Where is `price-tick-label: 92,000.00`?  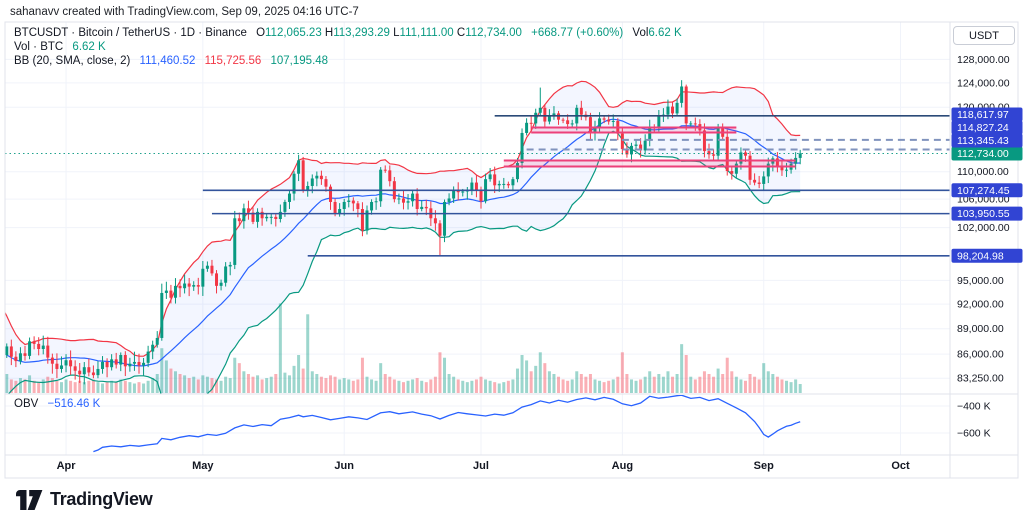 price-tick-label: 92,000.00 is located at coordinates (980, 305).